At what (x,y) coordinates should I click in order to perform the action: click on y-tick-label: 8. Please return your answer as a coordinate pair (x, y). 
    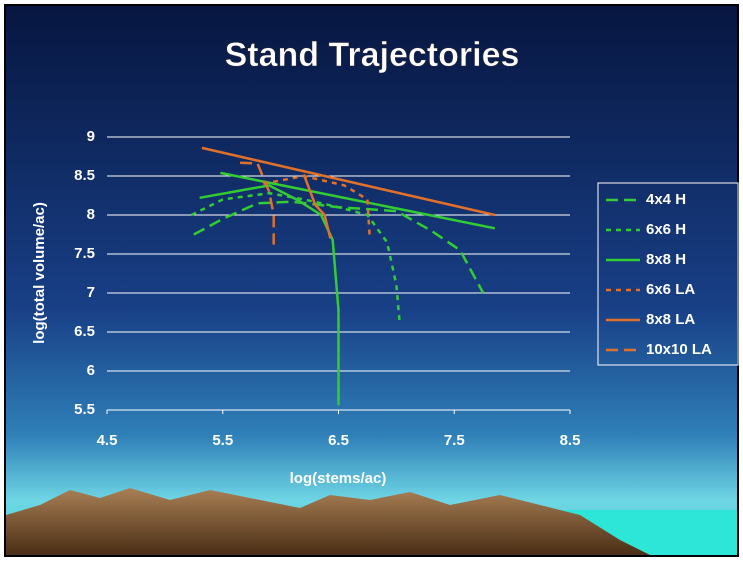
    Looking at the image, I should click on (91, 214).